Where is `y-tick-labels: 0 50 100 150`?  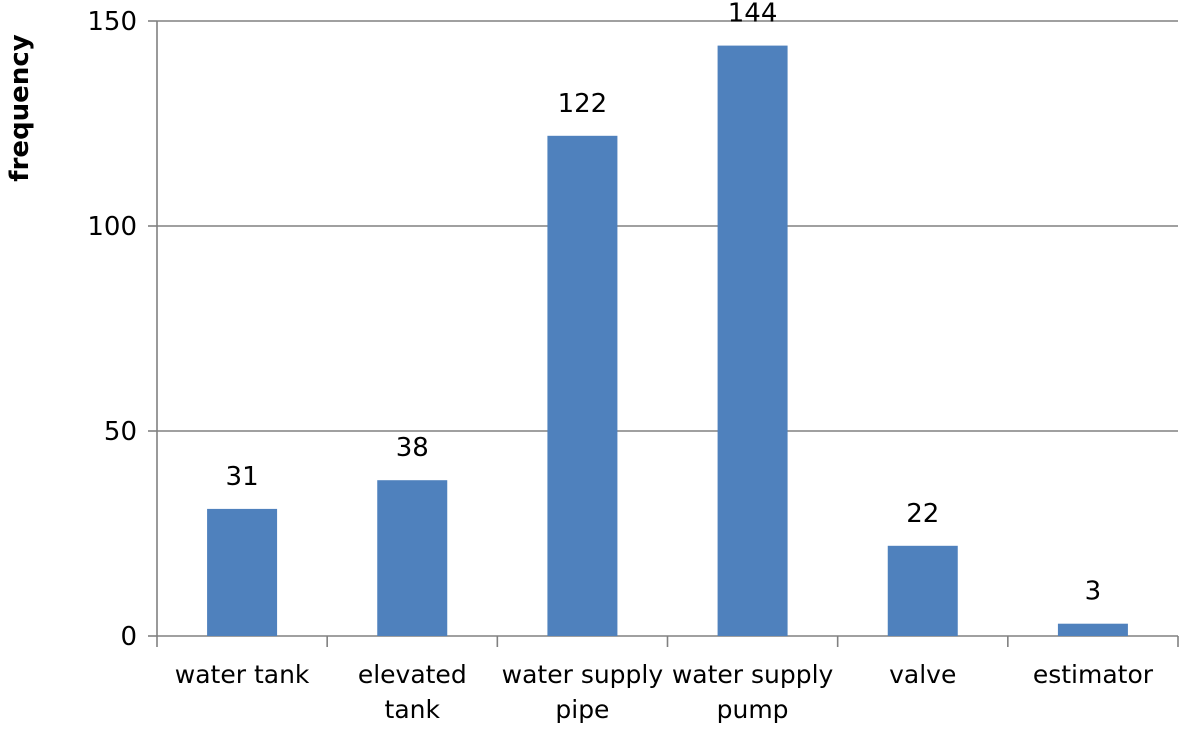 y-tick-labels: 0 50 100 150 is located at coordinates (112, 329).